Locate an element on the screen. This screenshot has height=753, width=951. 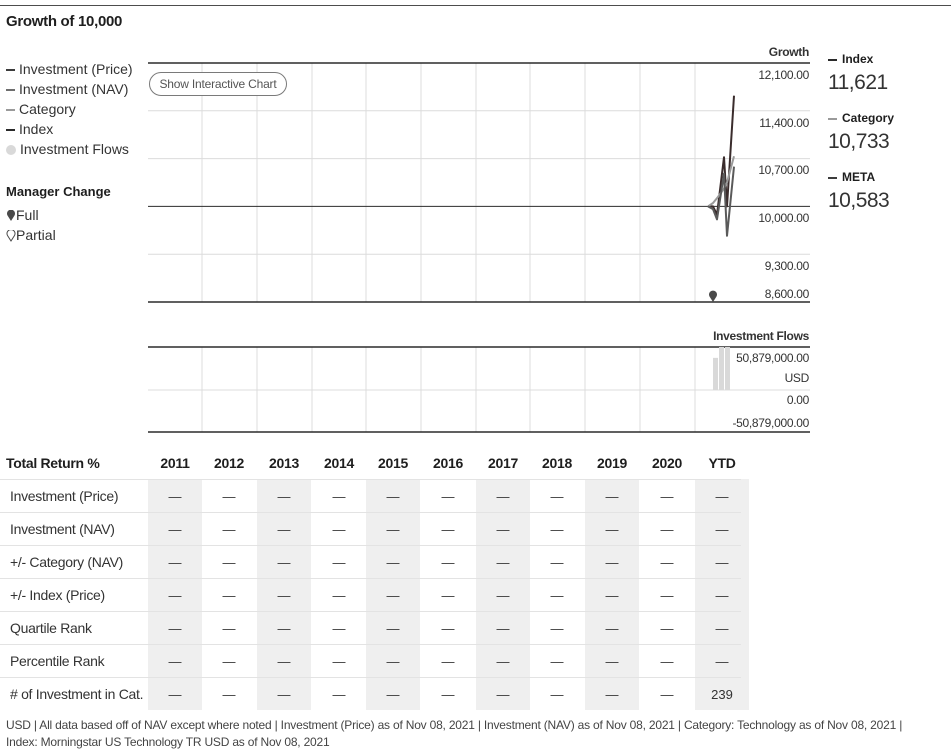
table-row: +/- Category (NAV) — — — — — — — — — — — is located at coordinates (370, 561).